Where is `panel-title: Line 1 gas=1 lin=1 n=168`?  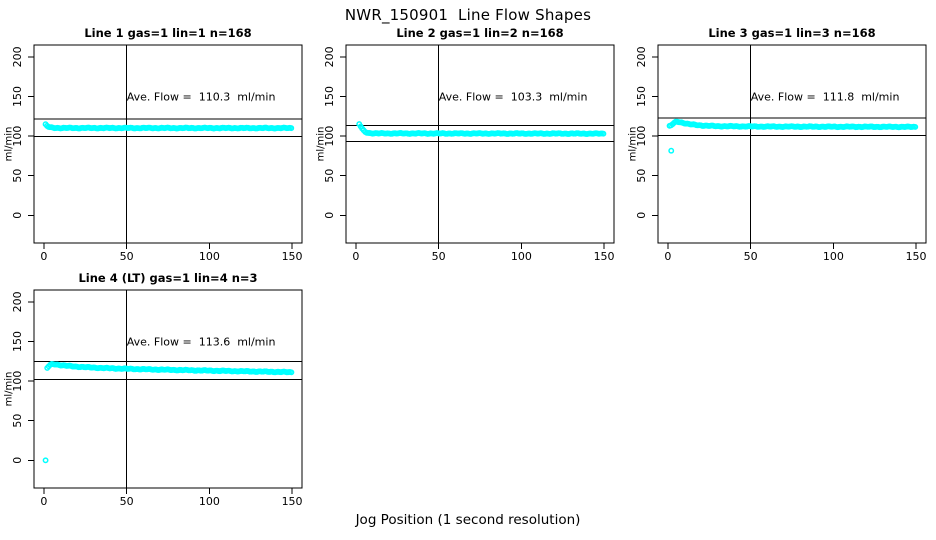
panel-title: Line 1 gas=1 lin=1 n=168 is located at coordinates (167, 33).